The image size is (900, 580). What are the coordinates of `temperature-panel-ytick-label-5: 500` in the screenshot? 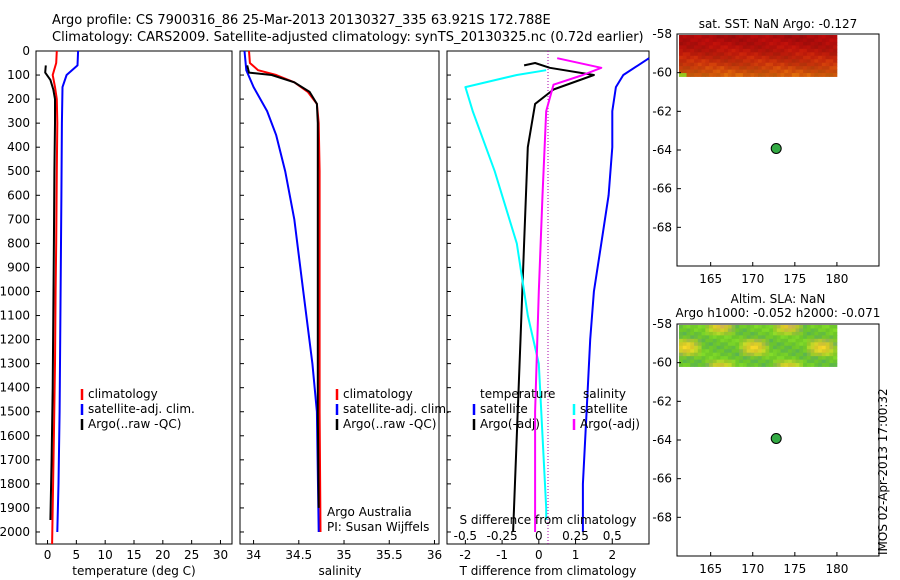 It's located at (18, 171).